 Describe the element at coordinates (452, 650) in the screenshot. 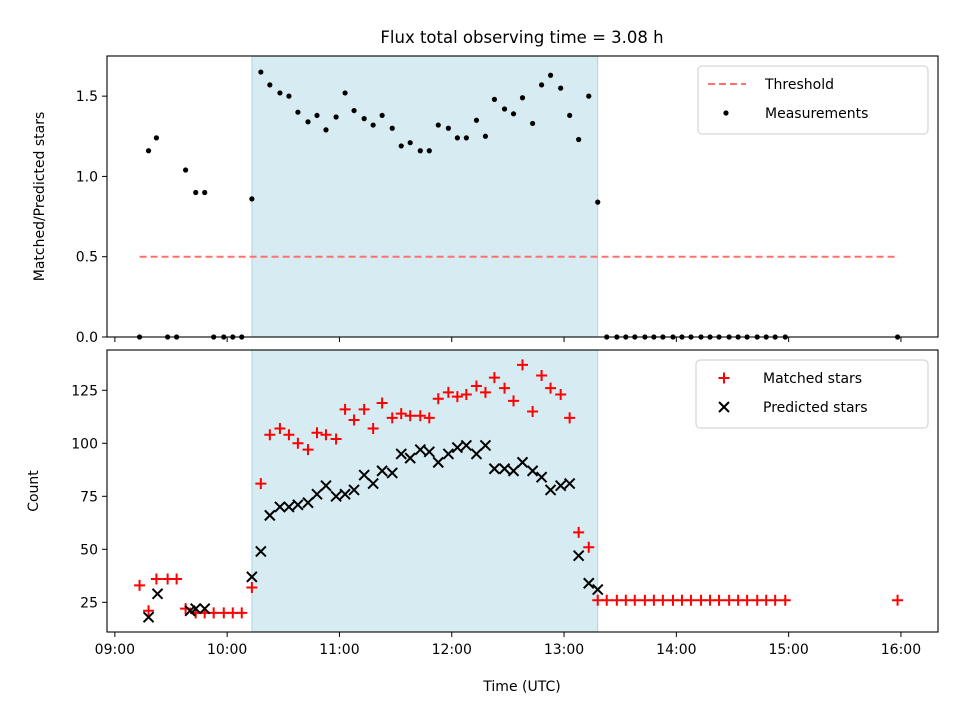

I see `x-tick-label: 12:00` at that location.